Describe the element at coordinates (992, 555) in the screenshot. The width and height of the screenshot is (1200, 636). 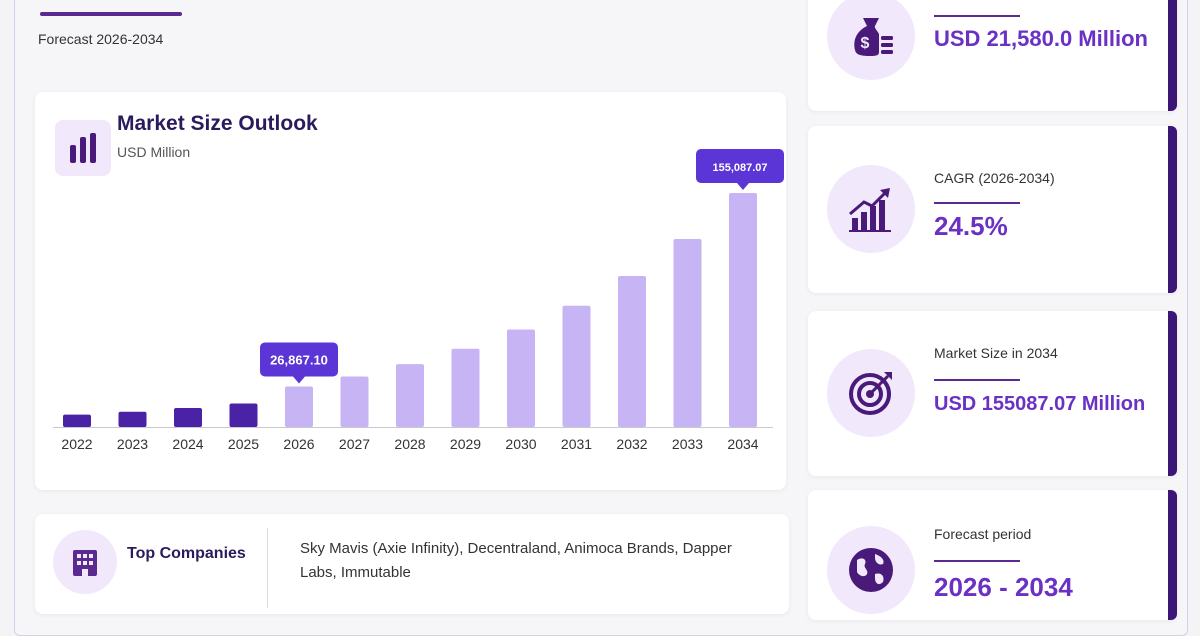
I see `stat-card-forecast-period: Forecast period 2026 - 2034` at that location.